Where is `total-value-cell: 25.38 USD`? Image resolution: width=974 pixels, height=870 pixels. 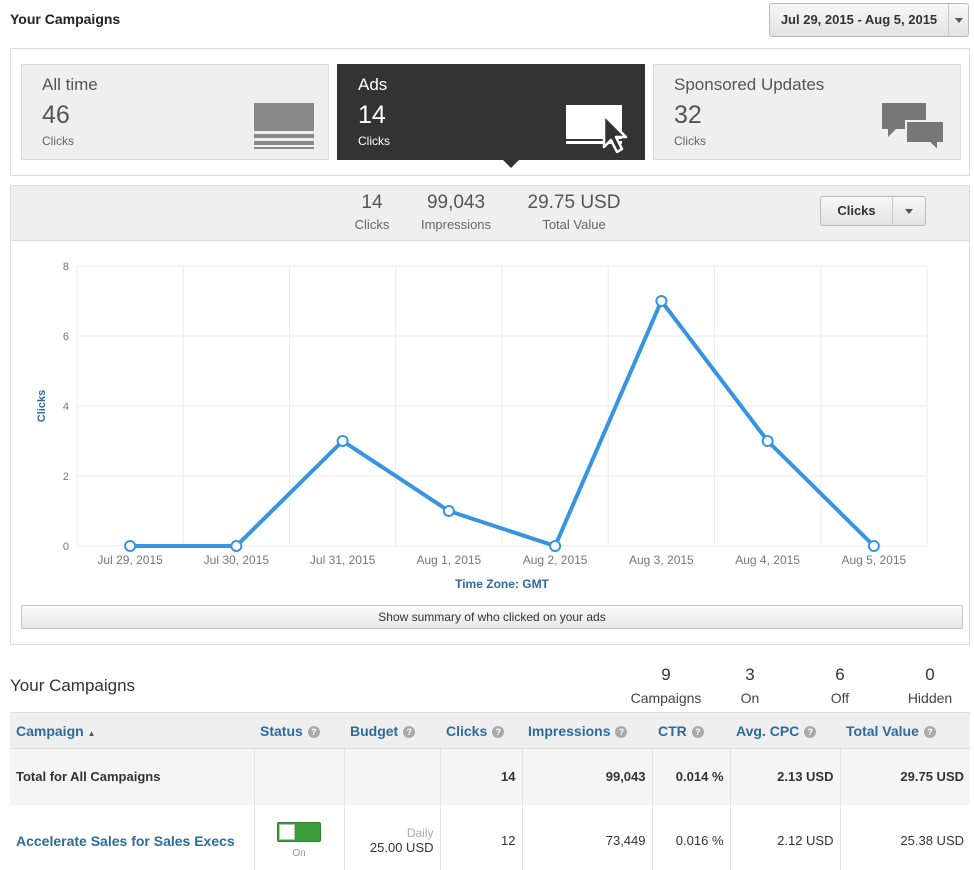 total-value-cell: 25.38 USD is located at coordinates (904, 837).